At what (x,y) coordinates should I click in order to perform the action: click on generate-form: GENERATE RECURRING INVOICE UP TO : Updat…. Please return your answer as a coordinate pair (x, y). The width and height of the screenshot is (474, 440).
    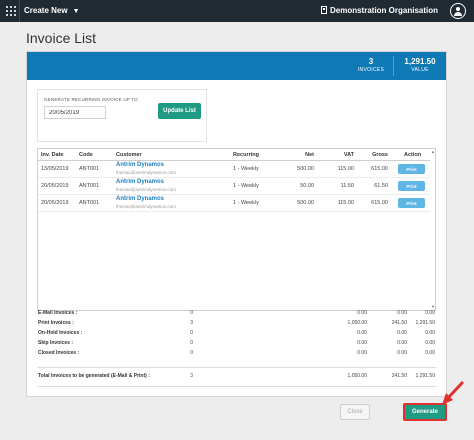
    Looking at the image, I should click on (122, 115).